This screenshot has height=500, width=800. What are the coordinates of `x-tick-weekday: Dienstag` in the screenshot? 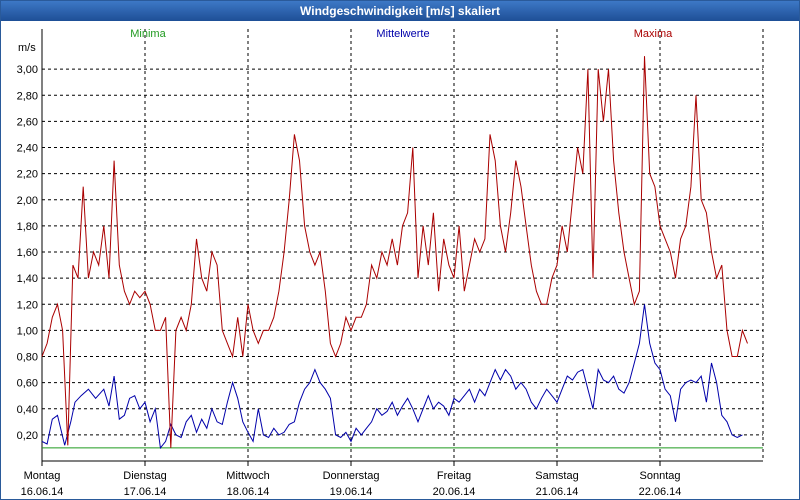 It's located at (144, 476).